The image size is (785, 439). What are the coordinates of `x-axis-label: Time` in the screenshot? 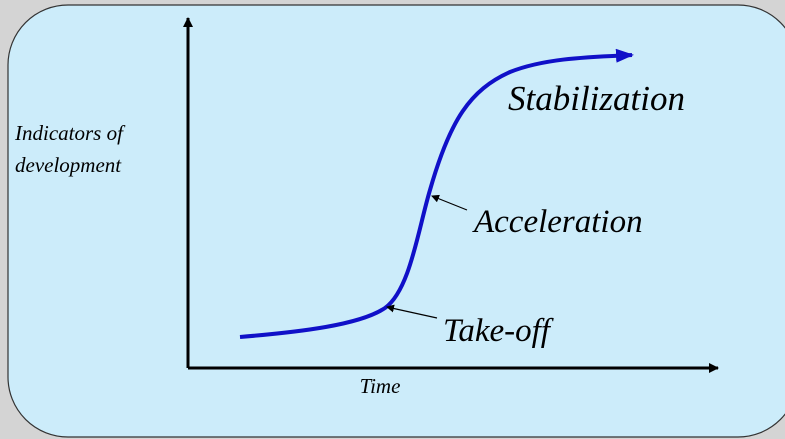 It's located at (380, 386).